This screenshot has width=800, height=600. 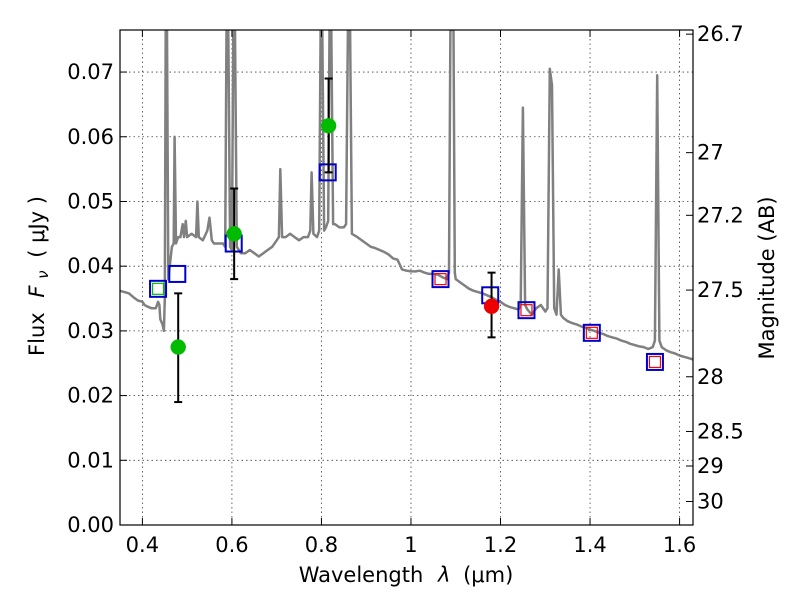 I want to click on x-axis-label: Wavelength λ (μm), so click(x=406, y=575).